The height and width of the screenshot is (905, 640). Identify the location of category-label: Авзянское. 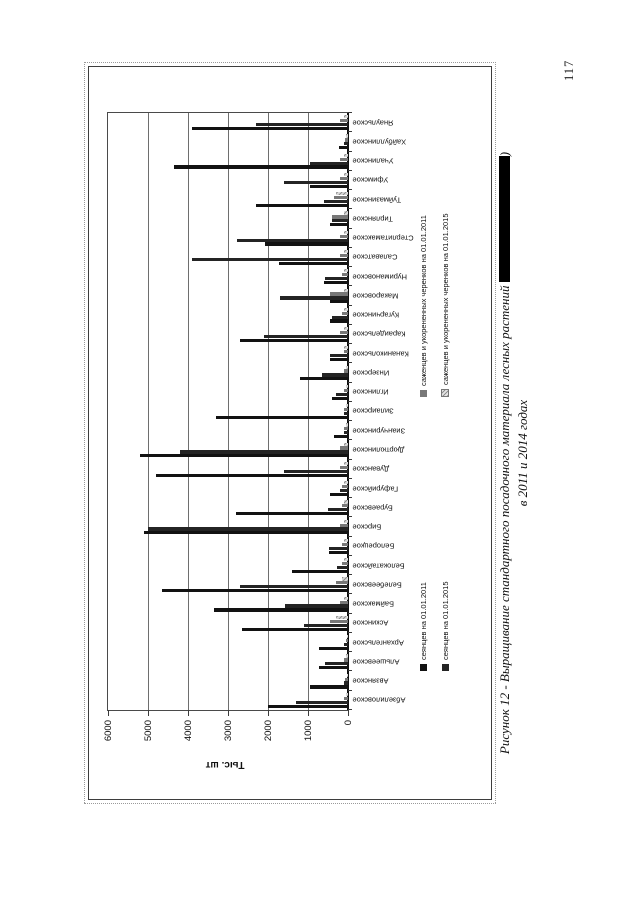
(370, 681).